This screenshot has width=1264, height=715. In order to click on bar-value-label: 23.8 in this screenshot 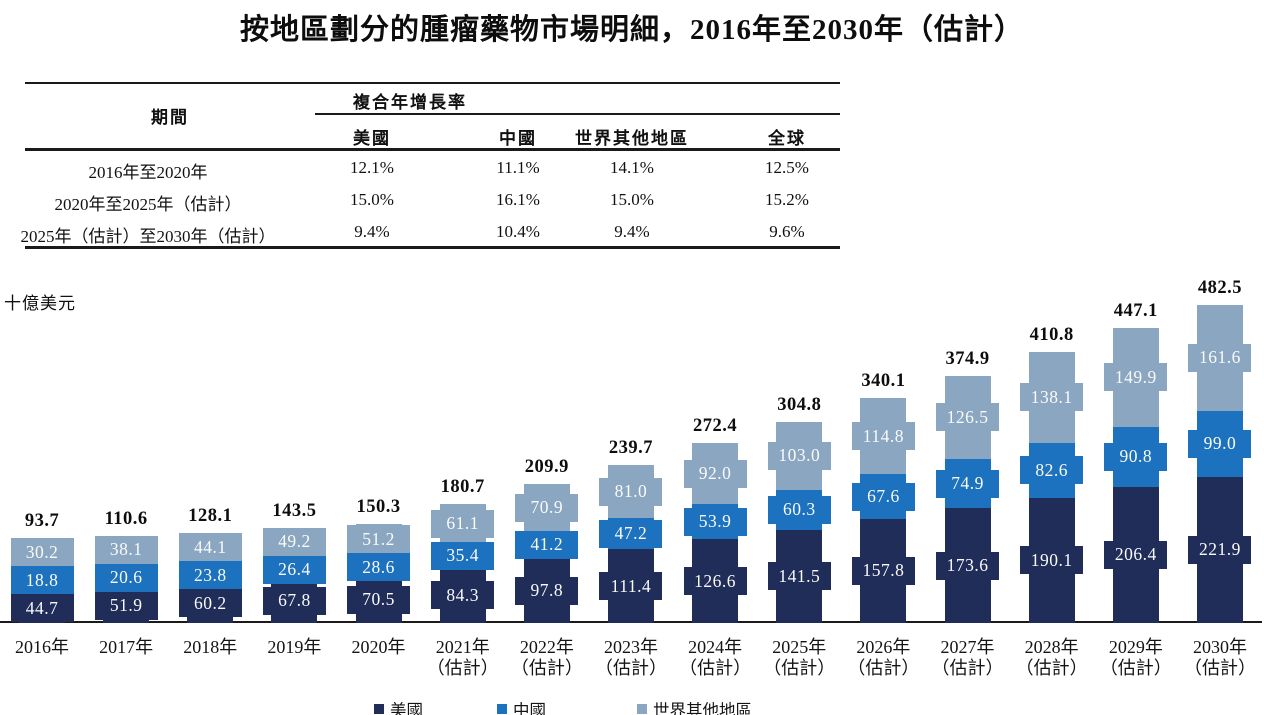, I will do `click(210, 575)`.